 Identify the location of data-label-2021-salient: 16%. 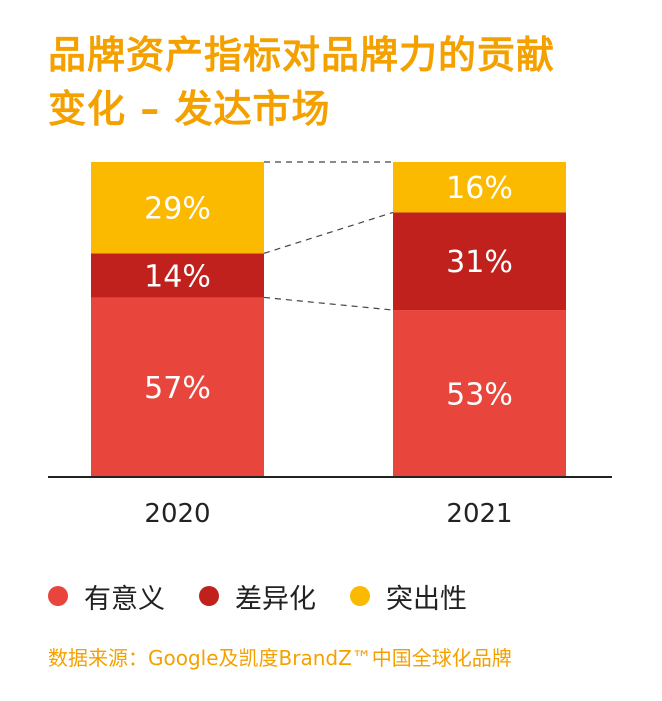
(479, 188).